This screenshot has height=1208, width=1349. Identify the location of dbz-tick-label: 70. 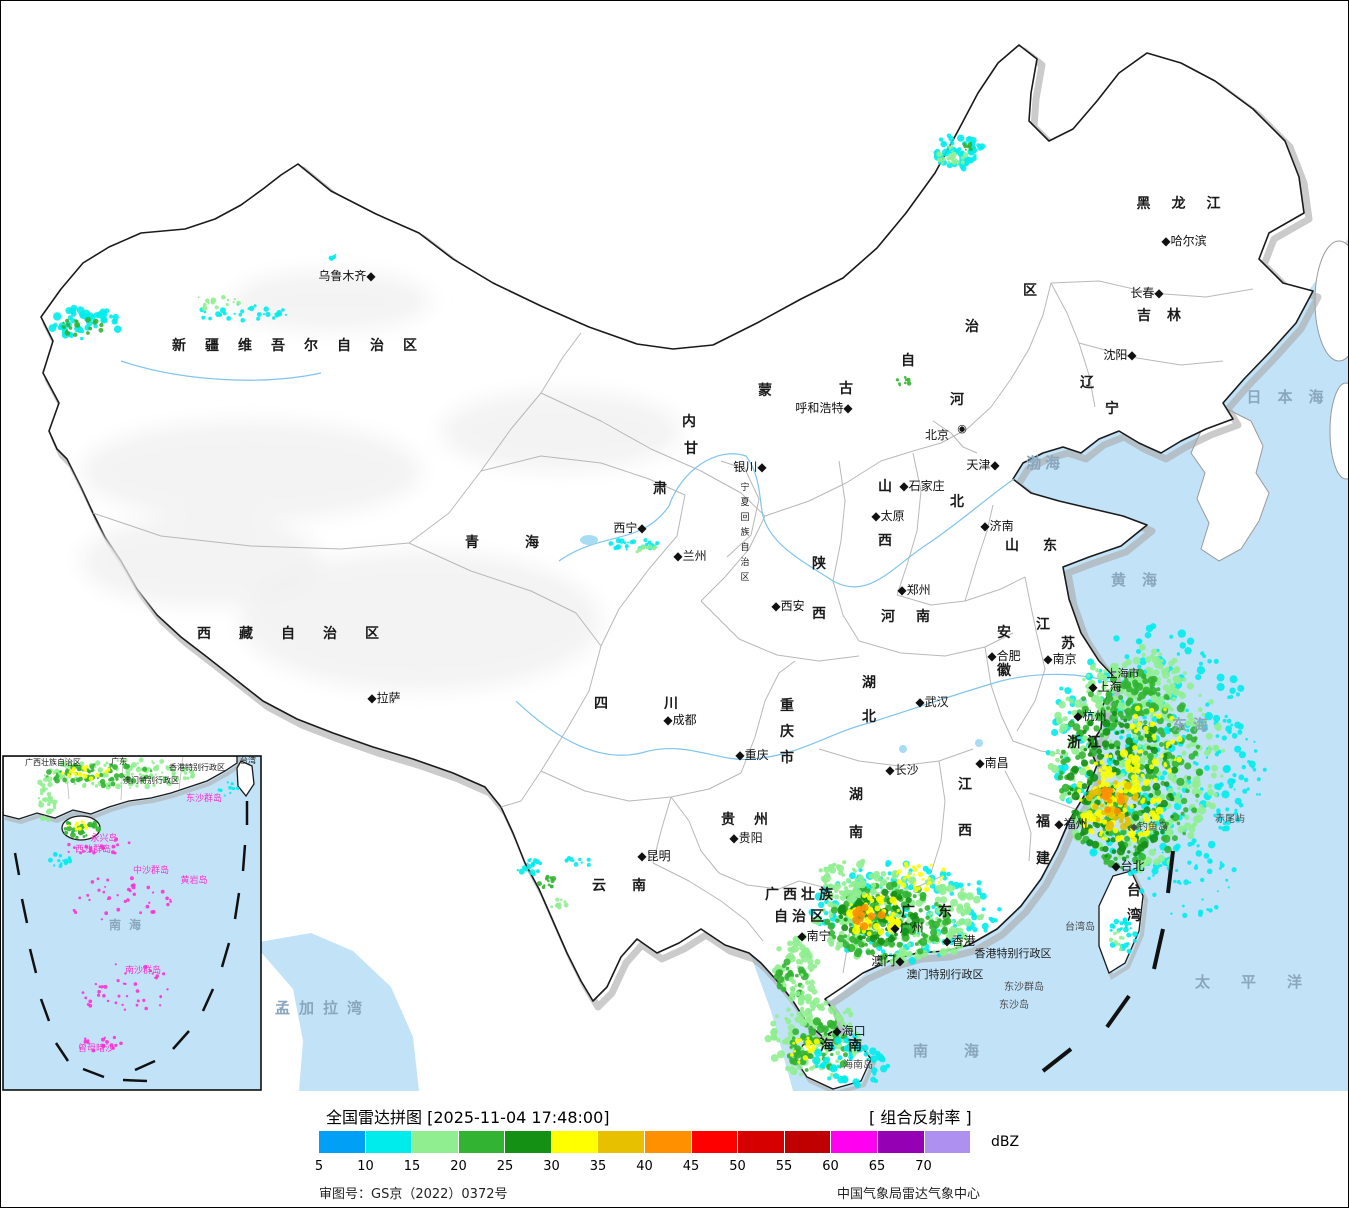
(923, 1166).